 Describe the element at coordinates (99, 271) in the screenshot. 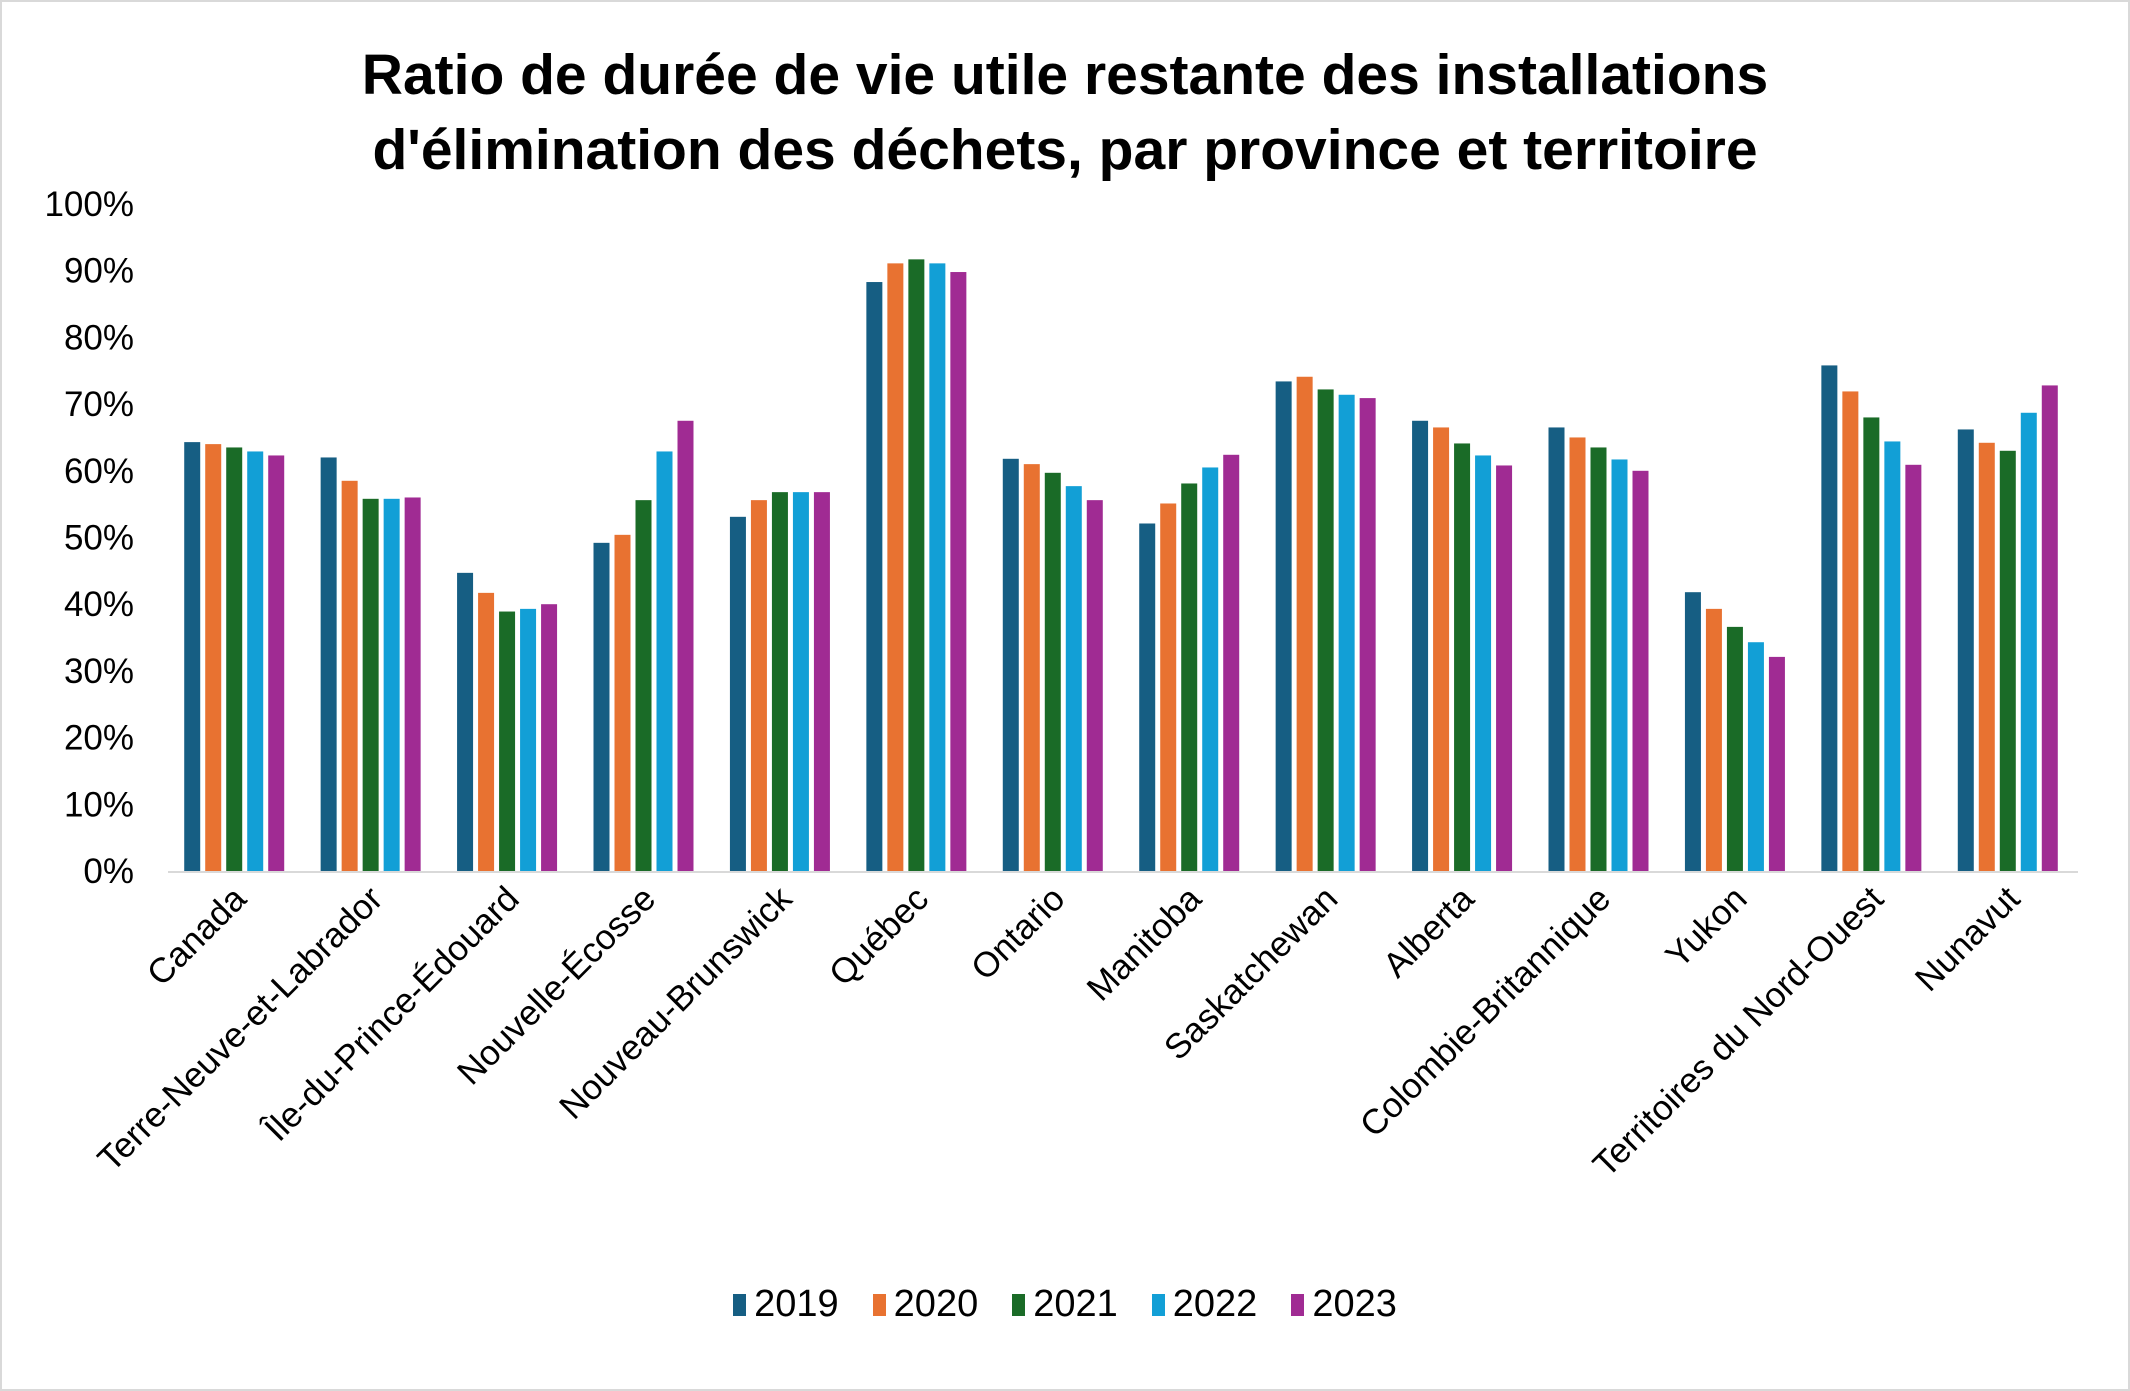

I see `y-tick-label: 90%` at that location.